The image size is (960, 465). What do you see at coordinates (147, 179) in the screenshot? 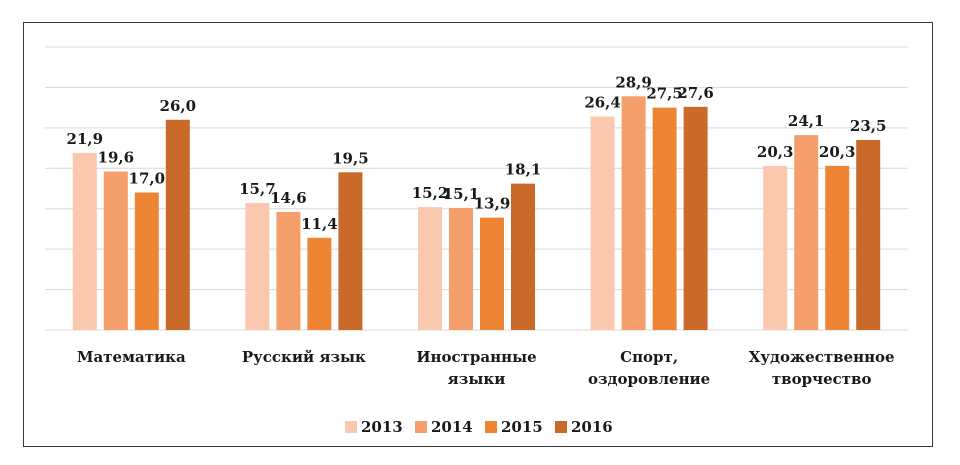
I see `data-label: 17,0` at bounding box center [147, 179].